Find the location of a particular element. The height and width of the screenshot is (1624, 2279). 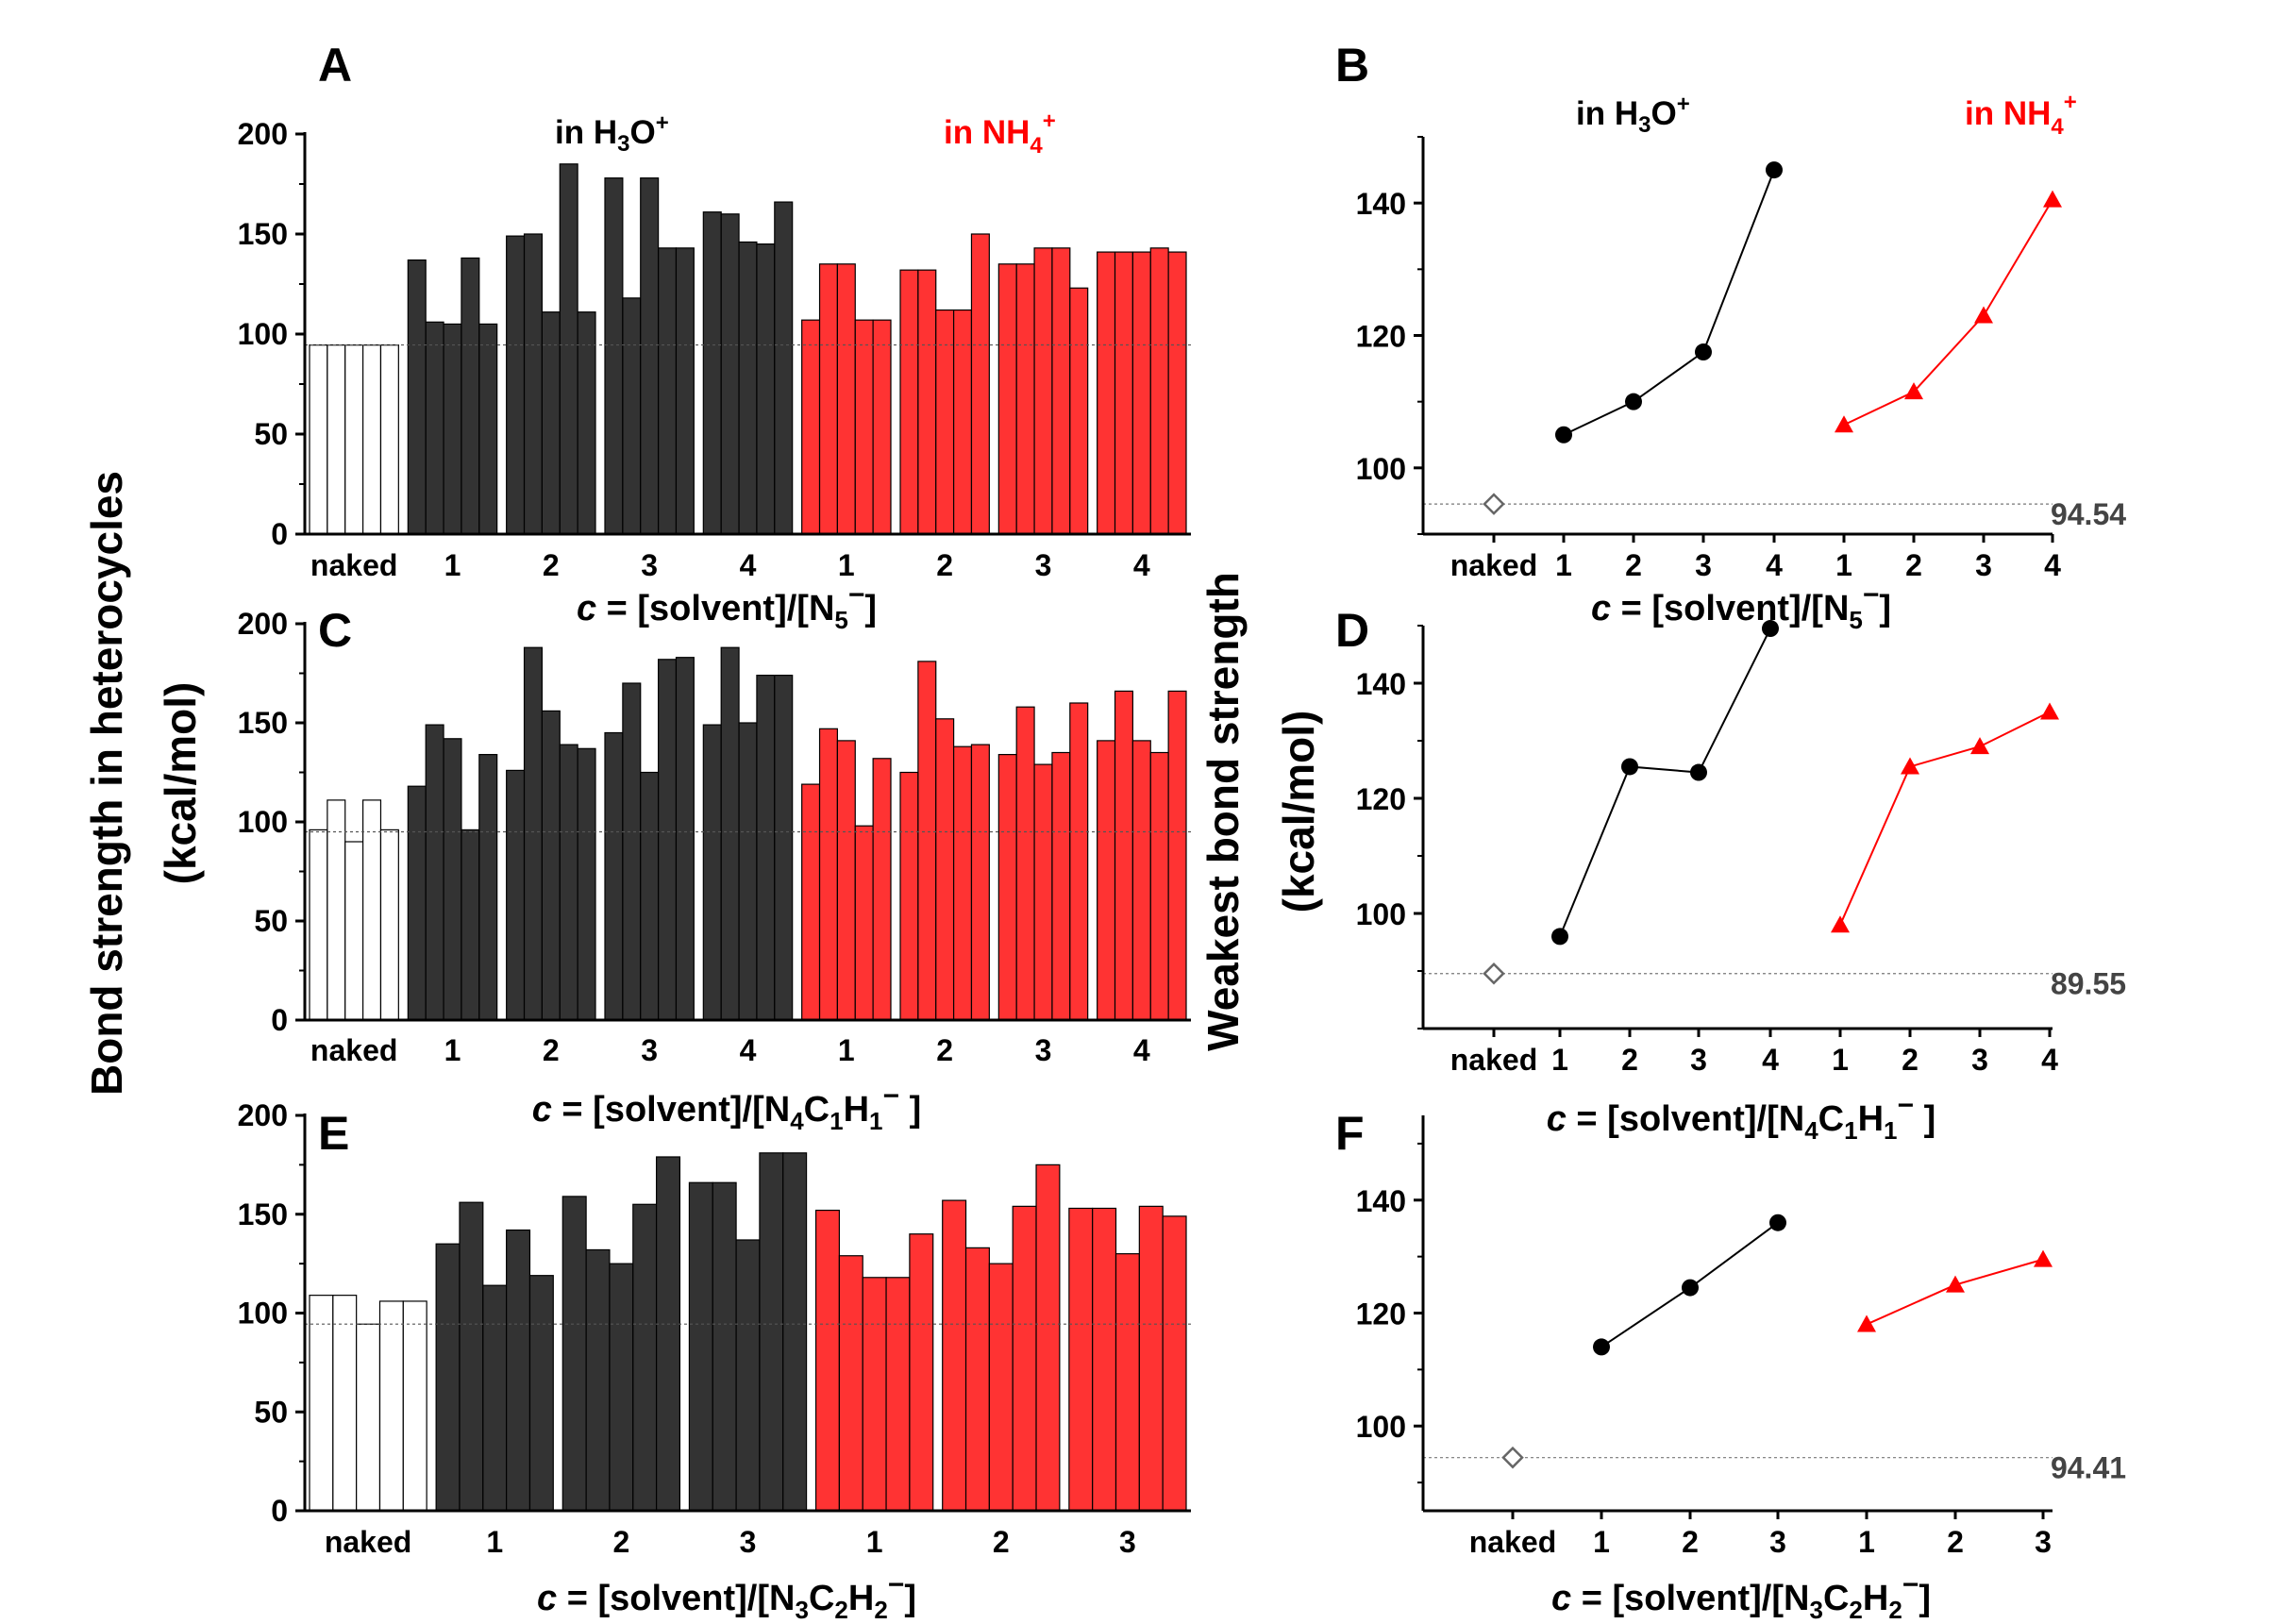

naked-marker is located at coordinates (1494, 974).